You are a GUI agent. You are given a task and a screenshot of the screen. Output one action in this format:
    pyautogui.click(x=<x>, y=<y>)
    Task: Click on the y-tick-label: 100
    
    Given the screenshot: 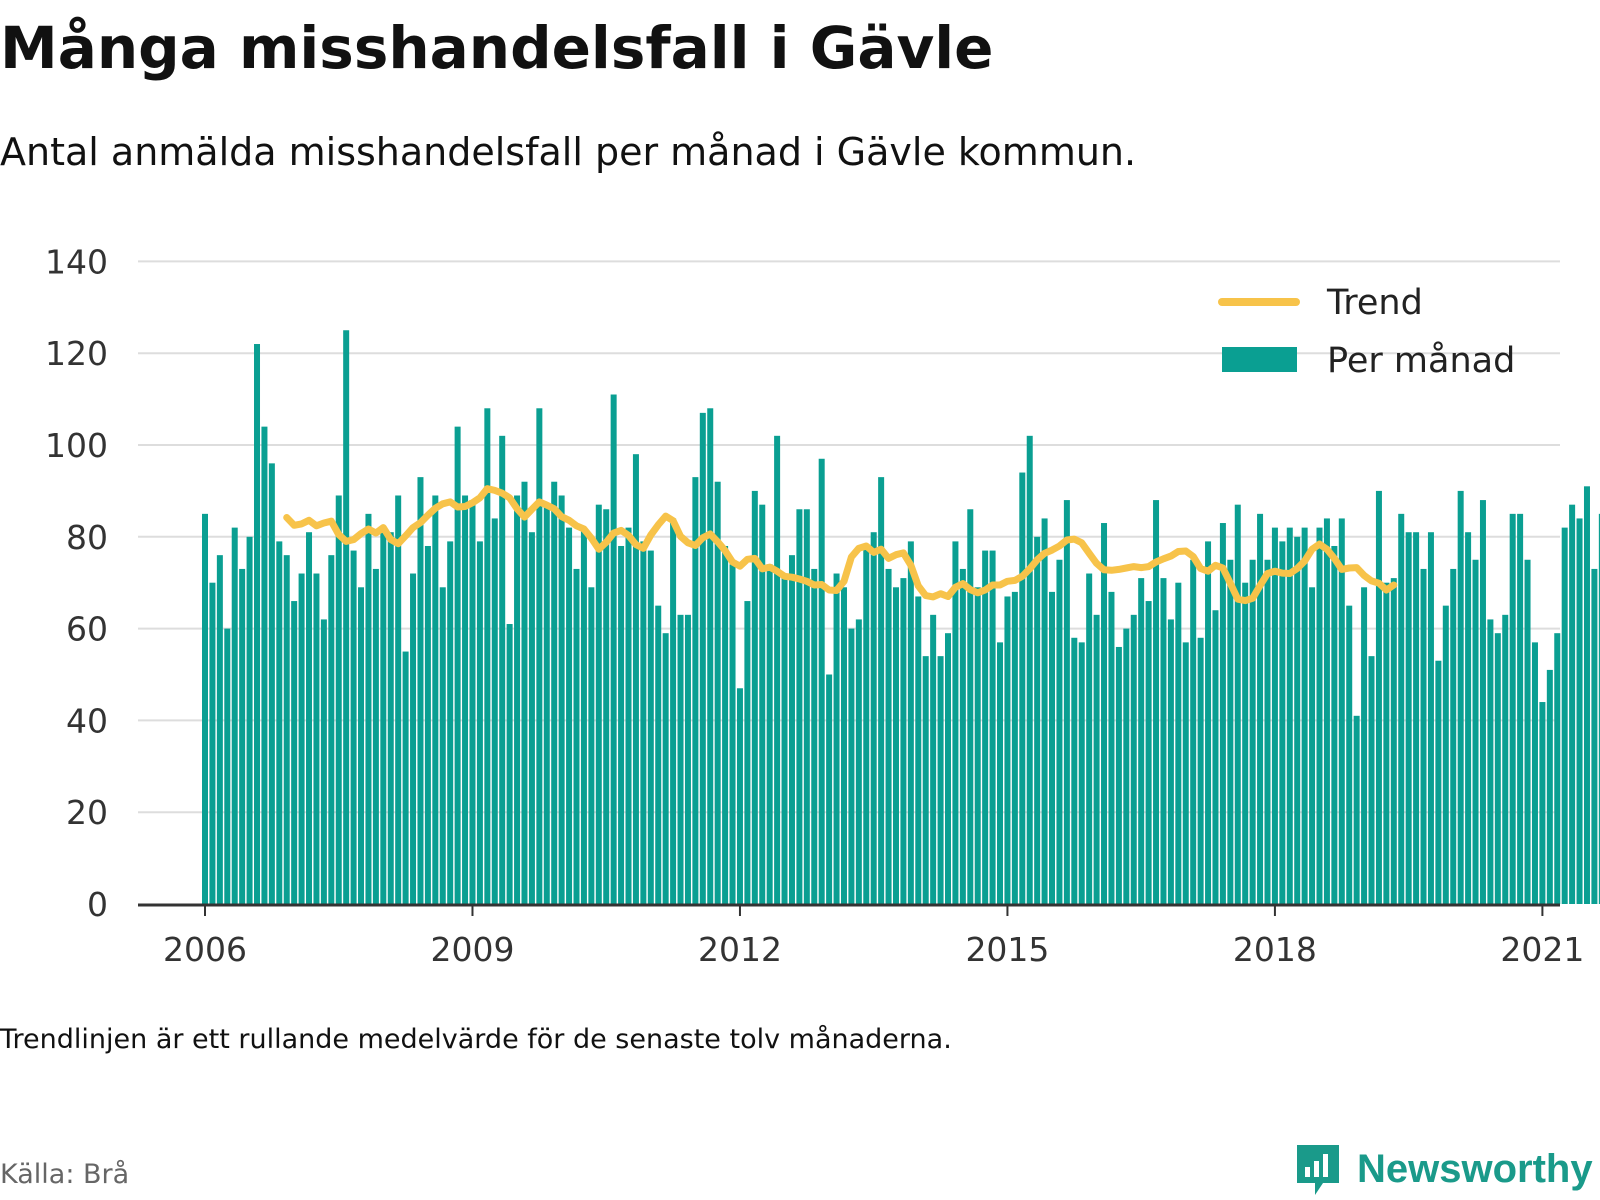 What is the action you would take?
    pyautogui.click(x=76, y=445)
    